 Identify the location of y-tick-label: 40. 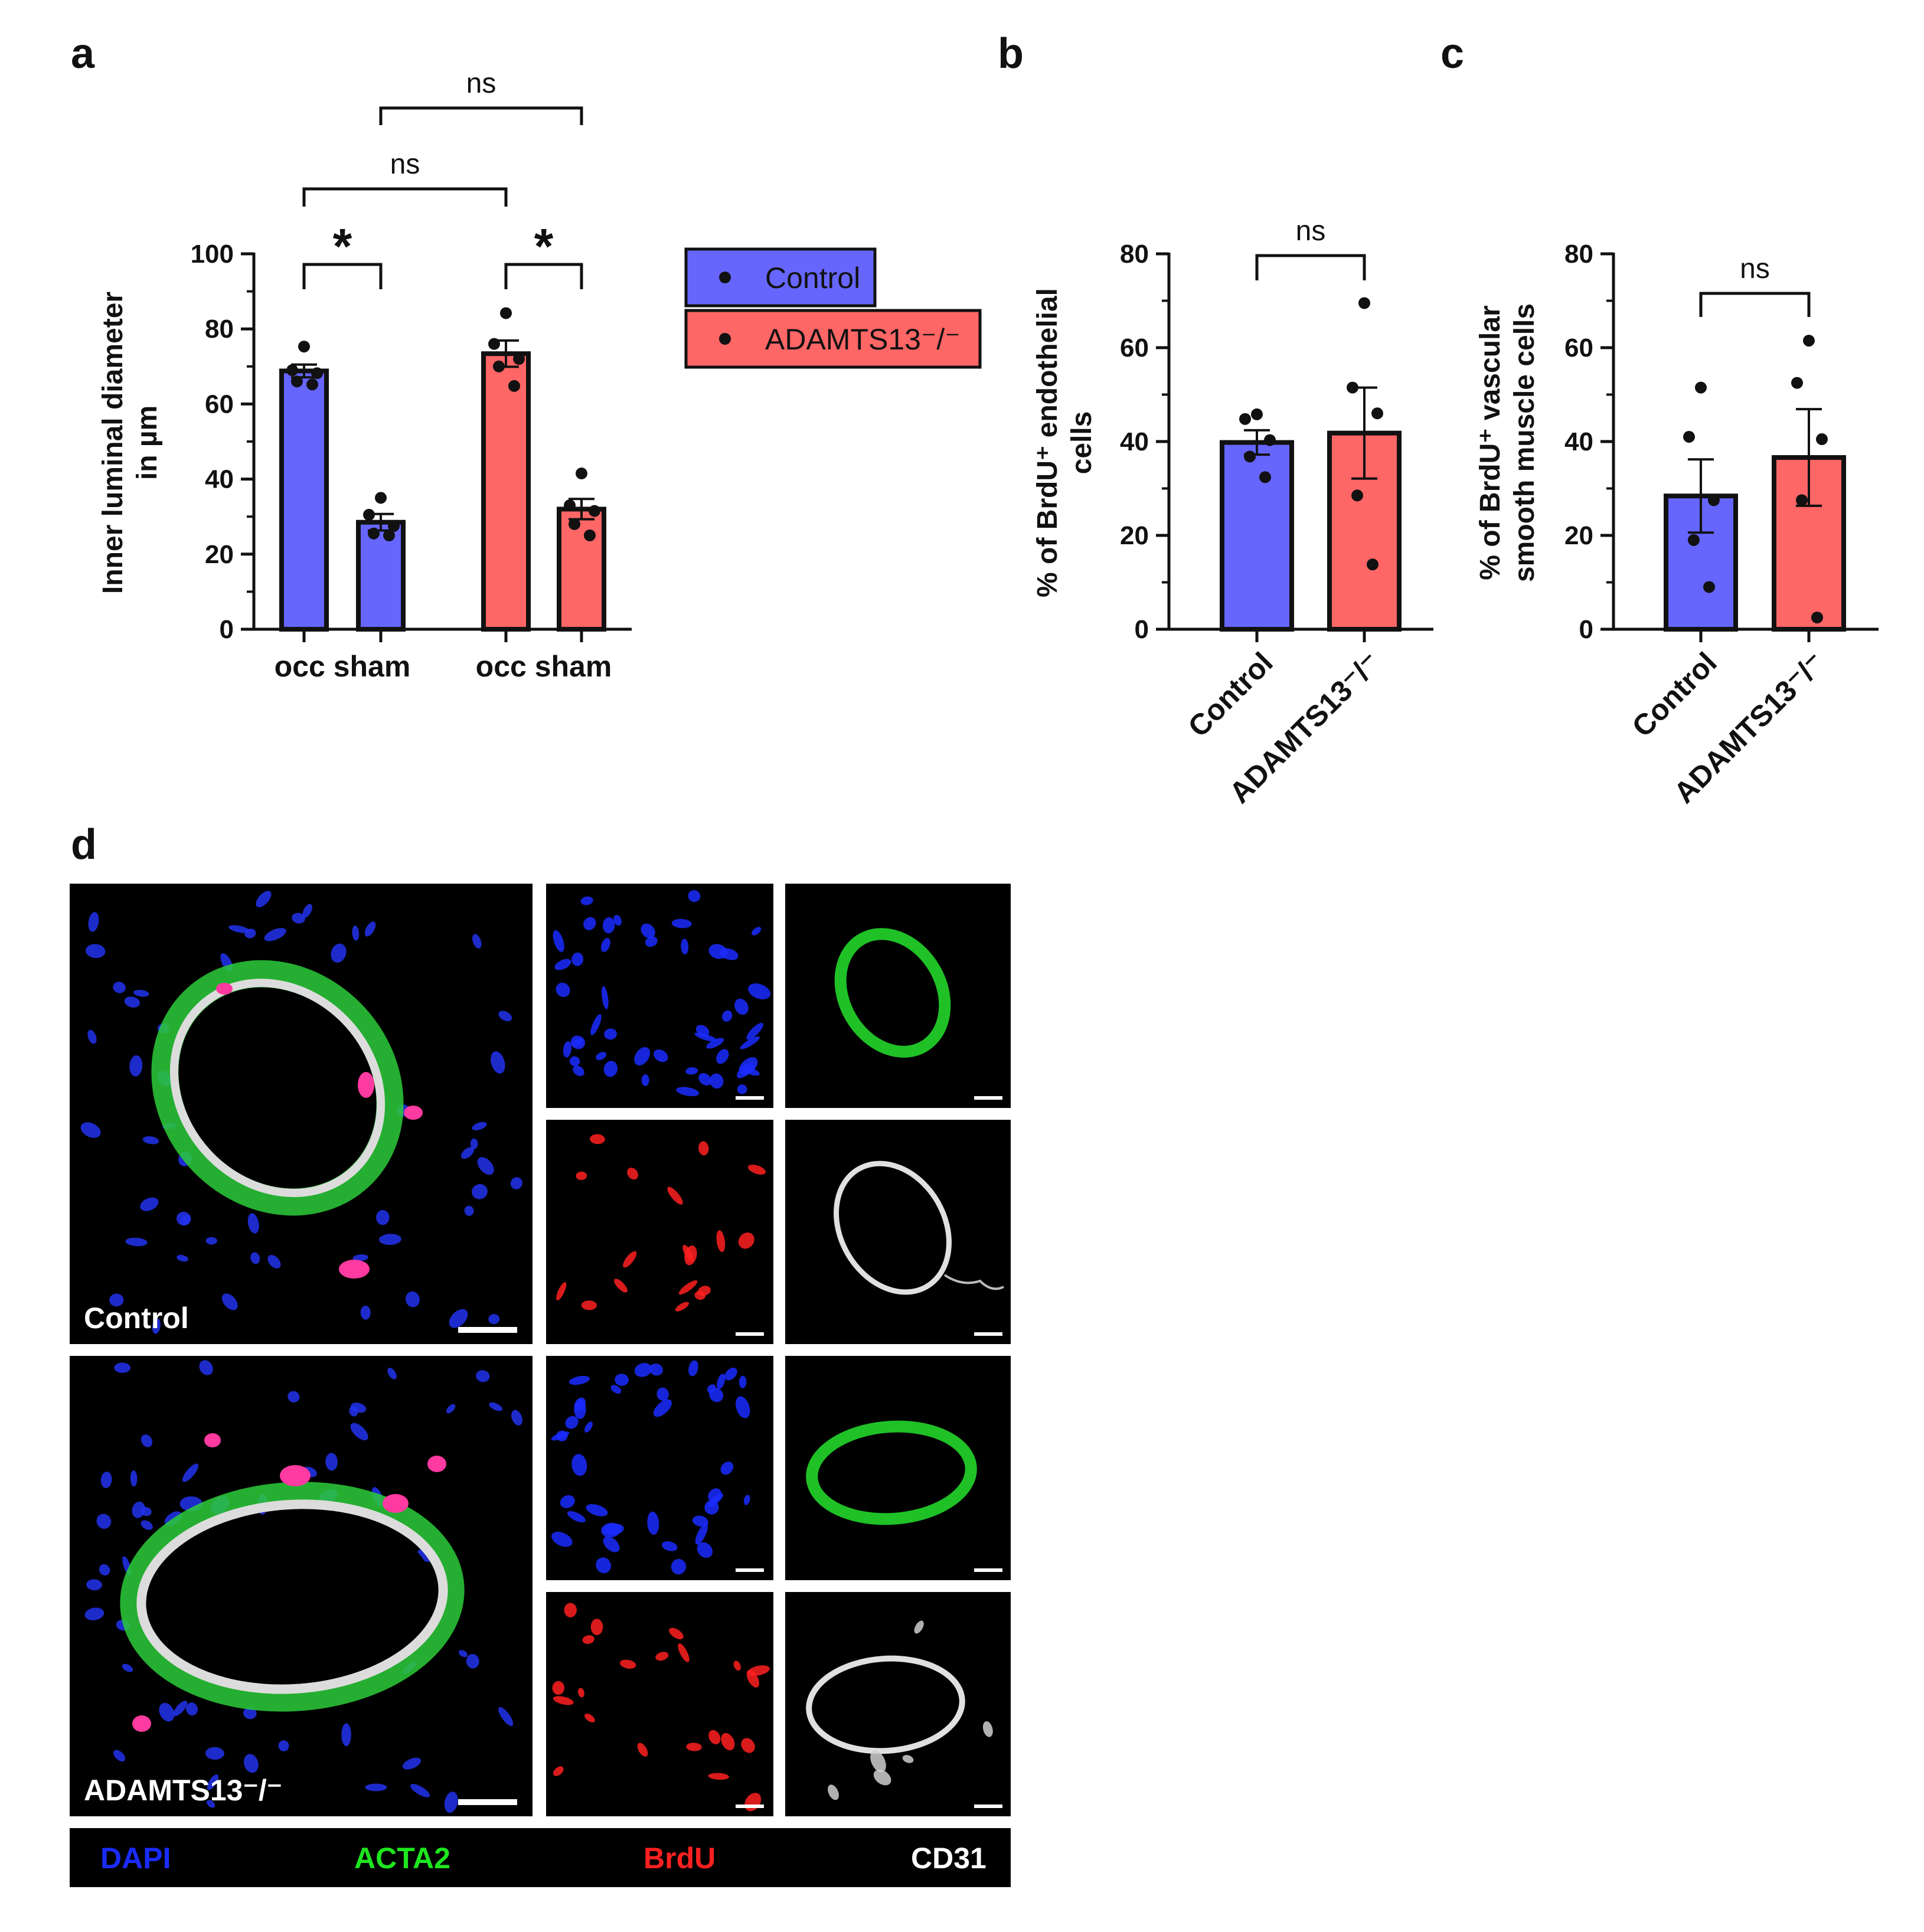
(1134, 441).